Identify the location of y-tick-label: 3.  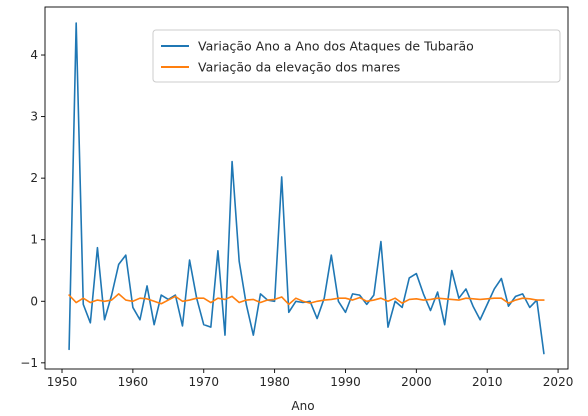
(34, 117).